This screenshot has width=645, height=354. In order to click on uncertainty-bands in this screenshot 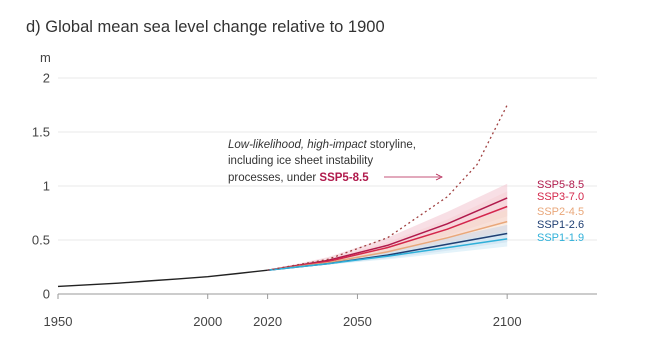, I will do `click(387, 227)`.